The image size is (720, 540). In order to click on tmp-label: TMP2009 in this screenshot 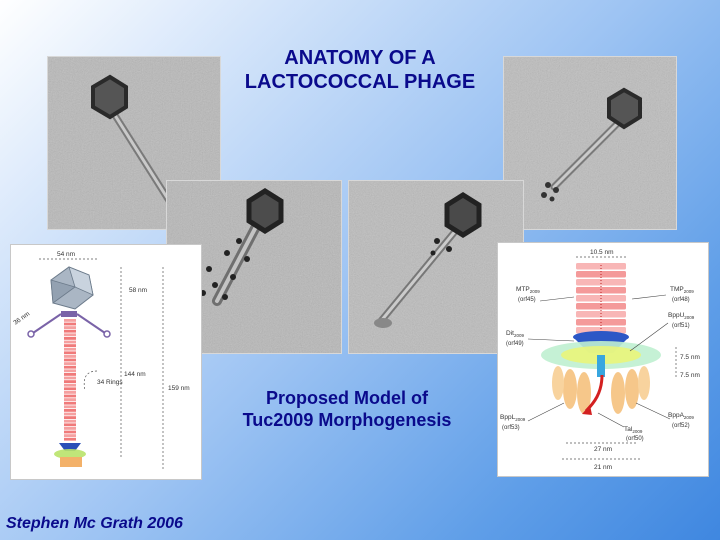, I will do `click(682, 290)`.